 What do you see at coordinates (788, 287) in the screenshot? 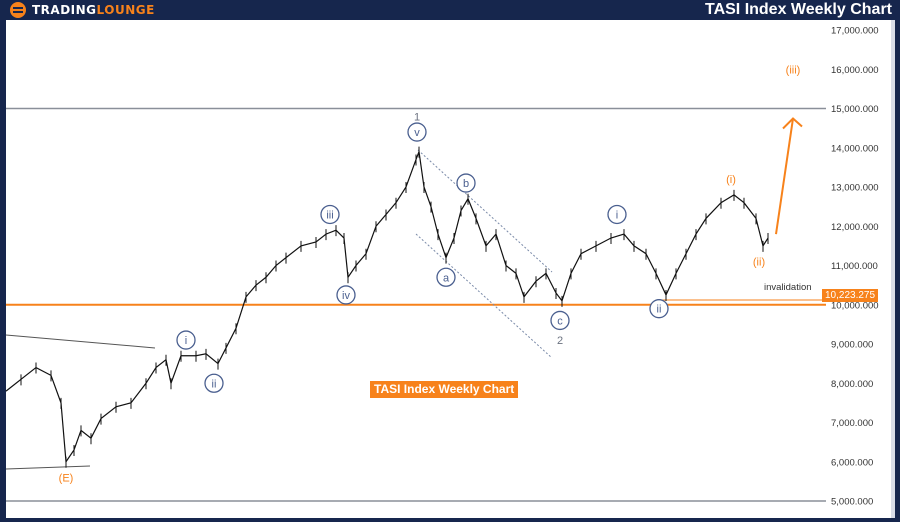
I see `invalidation-label: invalidation` at bounding box center [788, 287].